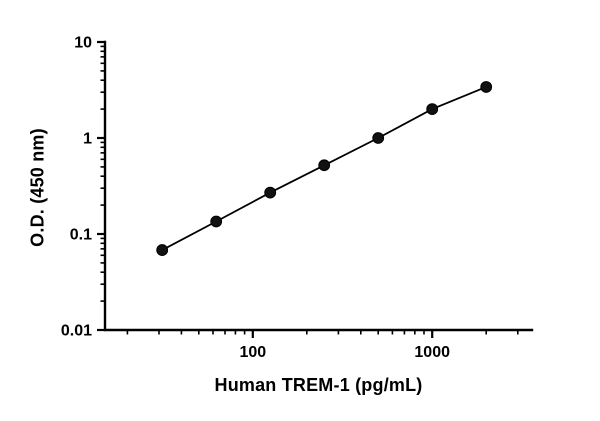  I want to click on x-tick-label: 1000, so click(432, 352).